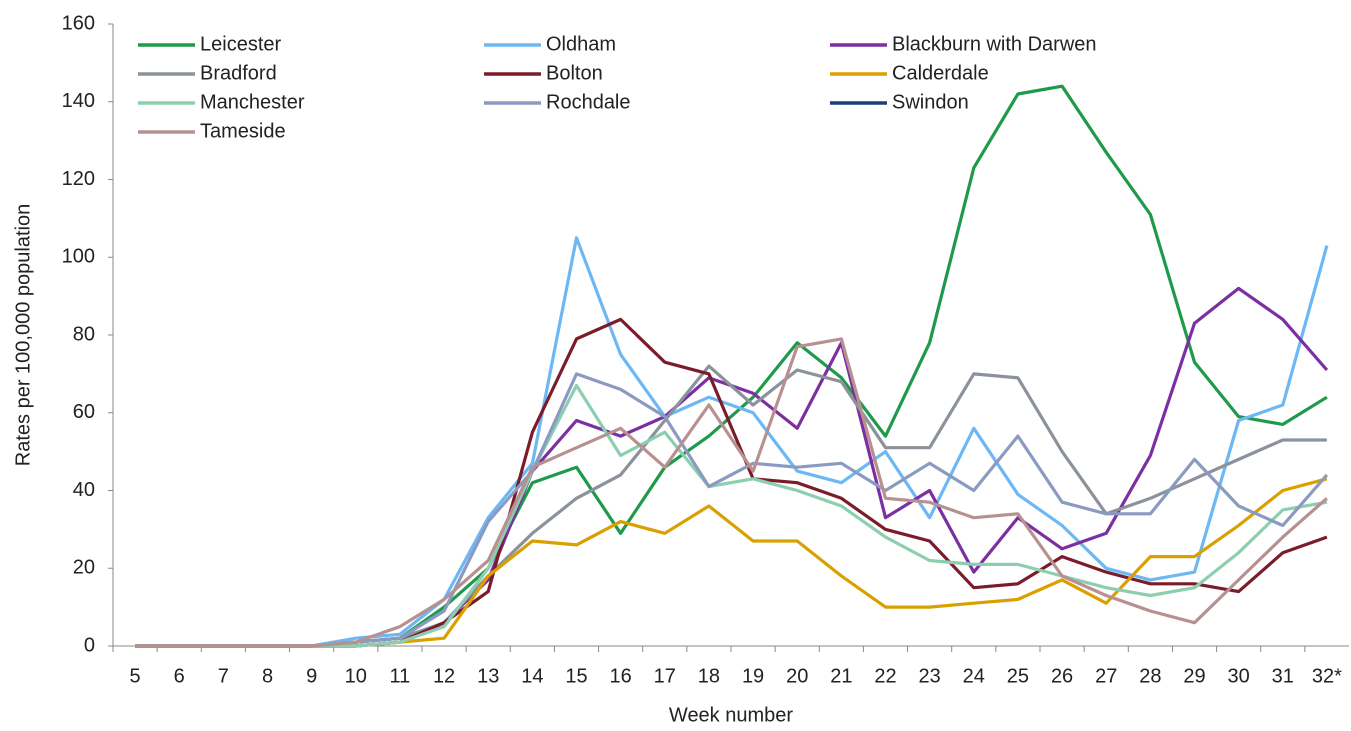 The height and width of the screenshot is (731, 1351). What do you see at coordinates (1327, 676) in the screenshot?
I see `x-tick-label: 32*` at bounding box center [1327, 676].